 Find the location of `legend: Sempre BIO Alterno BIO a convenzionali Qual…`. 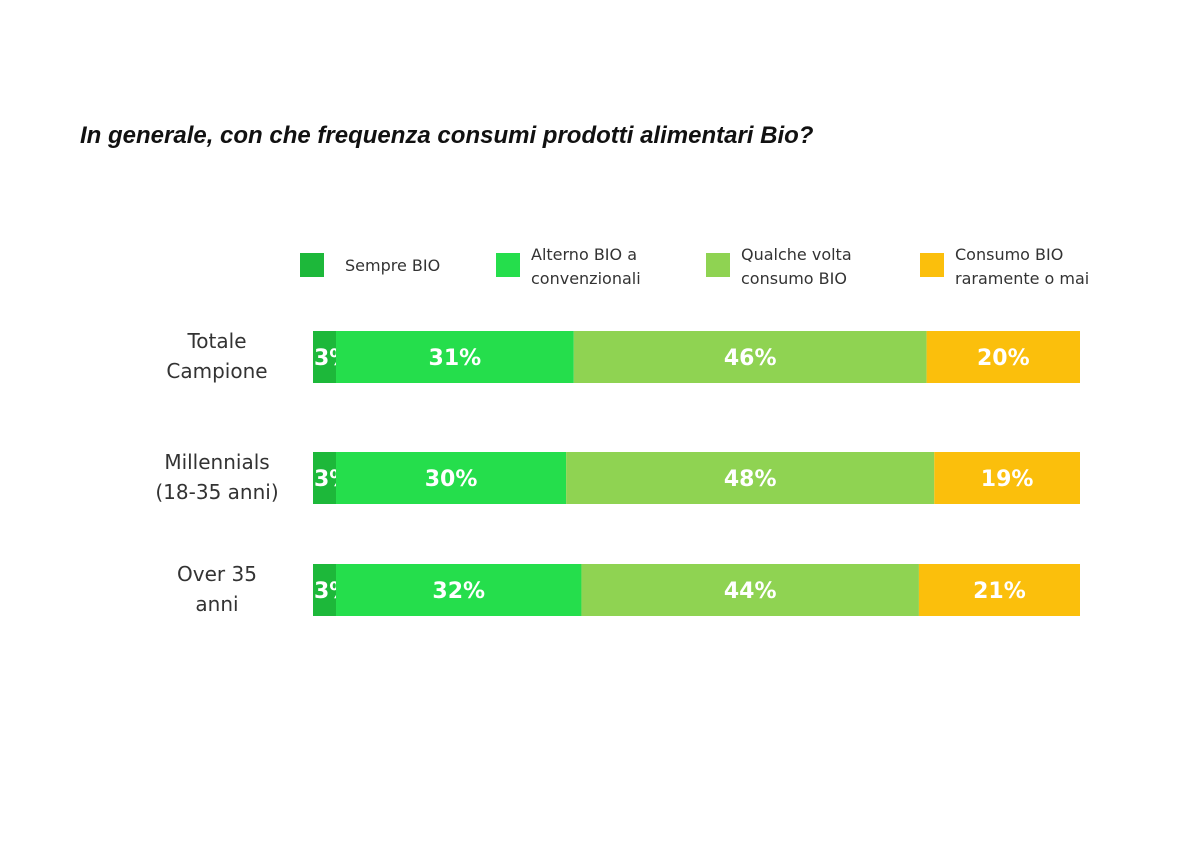

legend: Sempre BIO Alterno BIO a convenzionali Qual… is located at coordinates (694, 266).